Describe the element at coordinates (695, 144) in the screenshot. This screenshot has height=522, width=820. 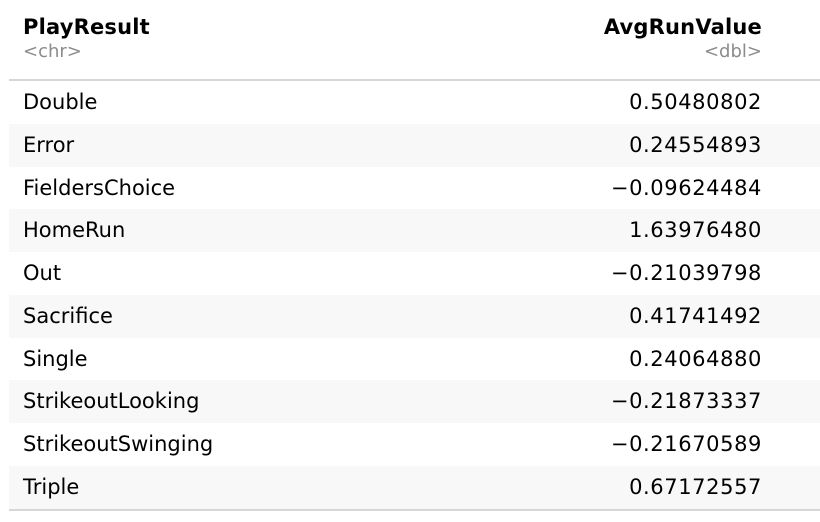
I see `cell-avgrunvalue: 0.24554893` at that location.